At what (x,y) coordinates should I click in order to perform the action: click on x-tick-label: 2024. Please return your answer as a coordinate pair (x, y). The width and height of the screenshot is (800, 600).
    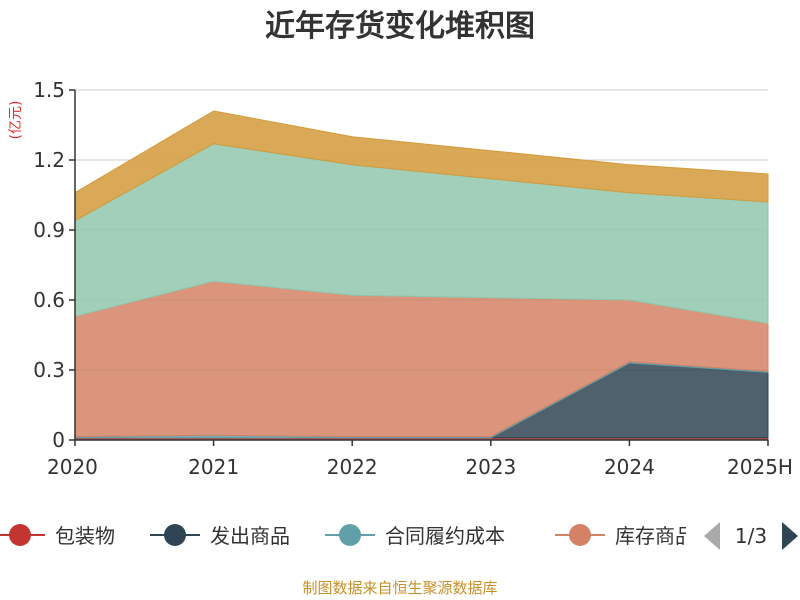
    Looking at the image, I should click on (629, 467).